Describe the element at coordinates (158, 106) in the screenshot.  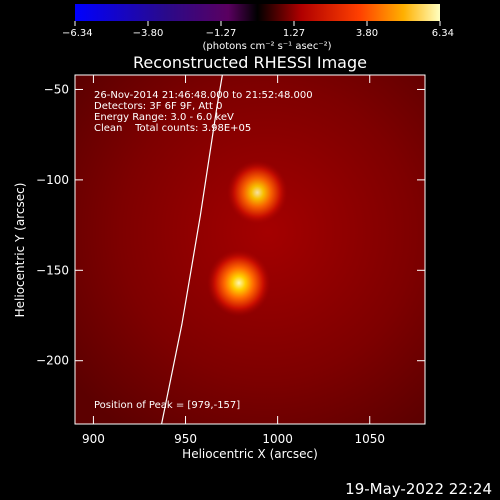
I see `annotation-detectors: Detectors: 3F 6F 9F, Att 0` at that location.